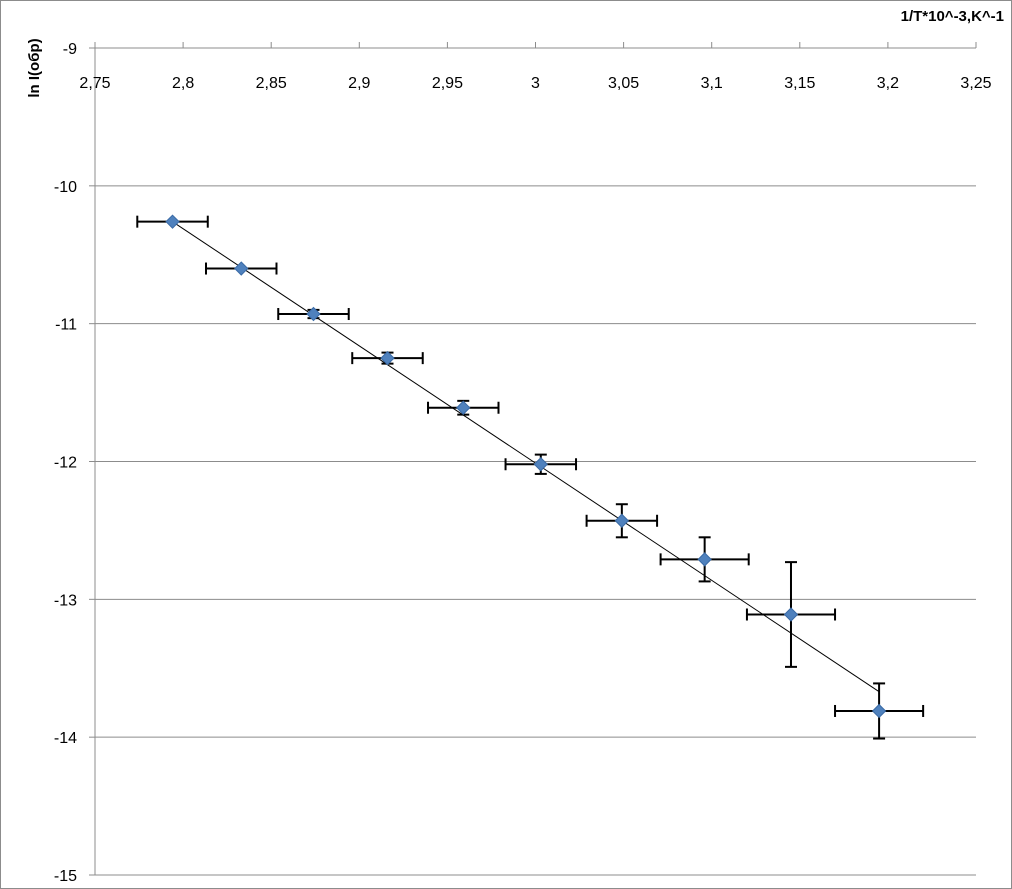 This screenshot has height=889, width=1012. I want to click on x-tick-label: 3,25, so click(975, 83).